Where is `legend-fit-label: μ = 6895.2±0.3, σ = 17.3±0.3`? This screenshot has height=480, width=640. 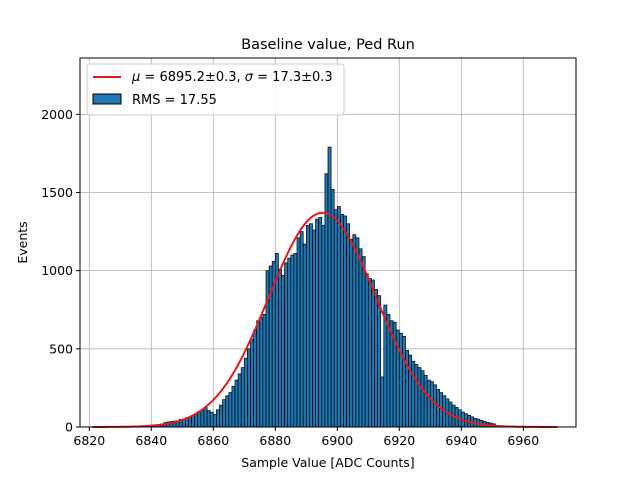 legend-fit-label: μ = 6895.2±0.3, σ = 17.3±0.3 is located at coordinates (232, 77).